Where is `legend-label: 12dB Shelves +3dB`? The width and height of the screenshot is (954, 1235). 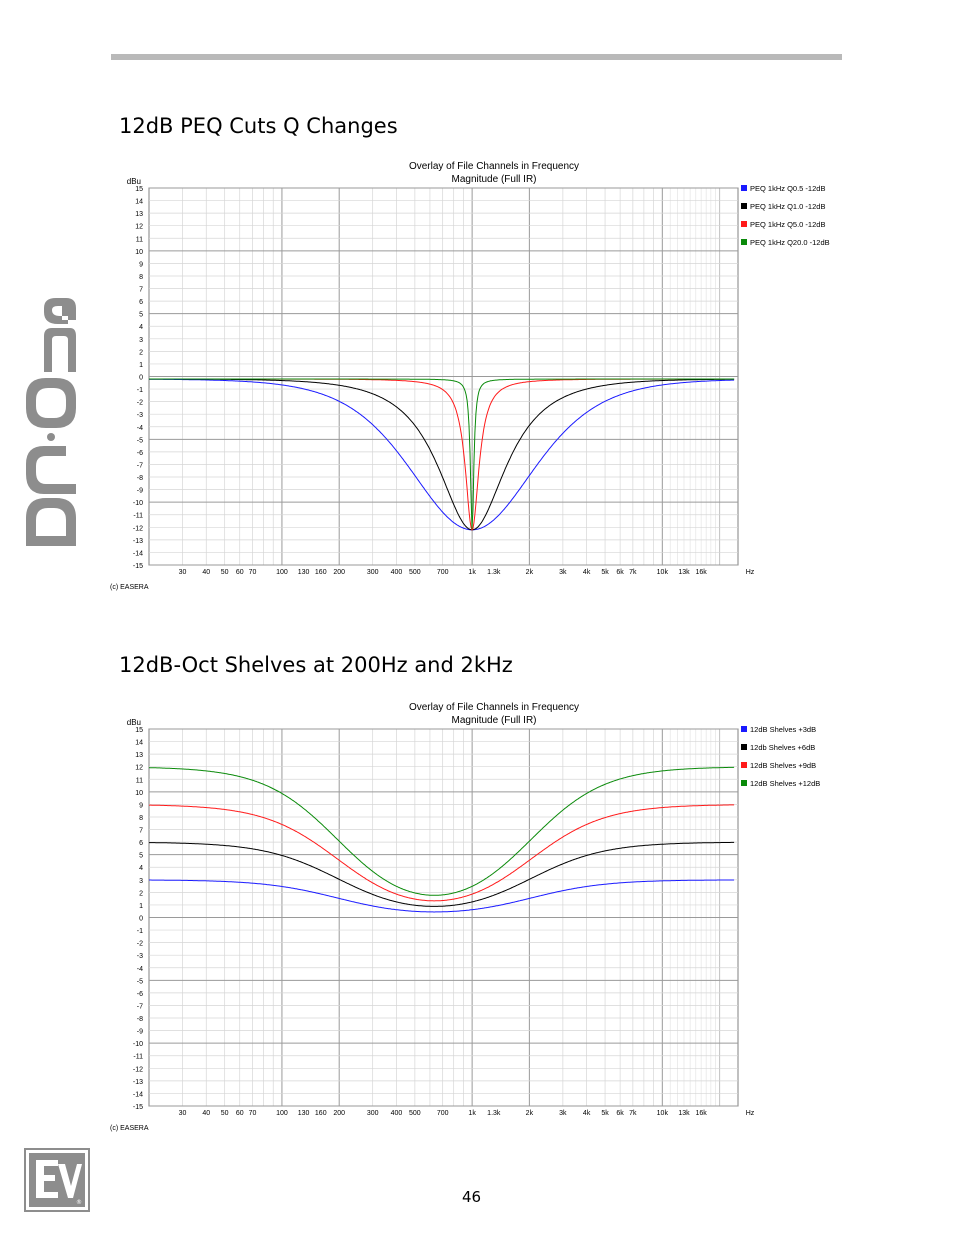 legend-label: 12dB Shelves +3dB is located at coordinates (783, 729).